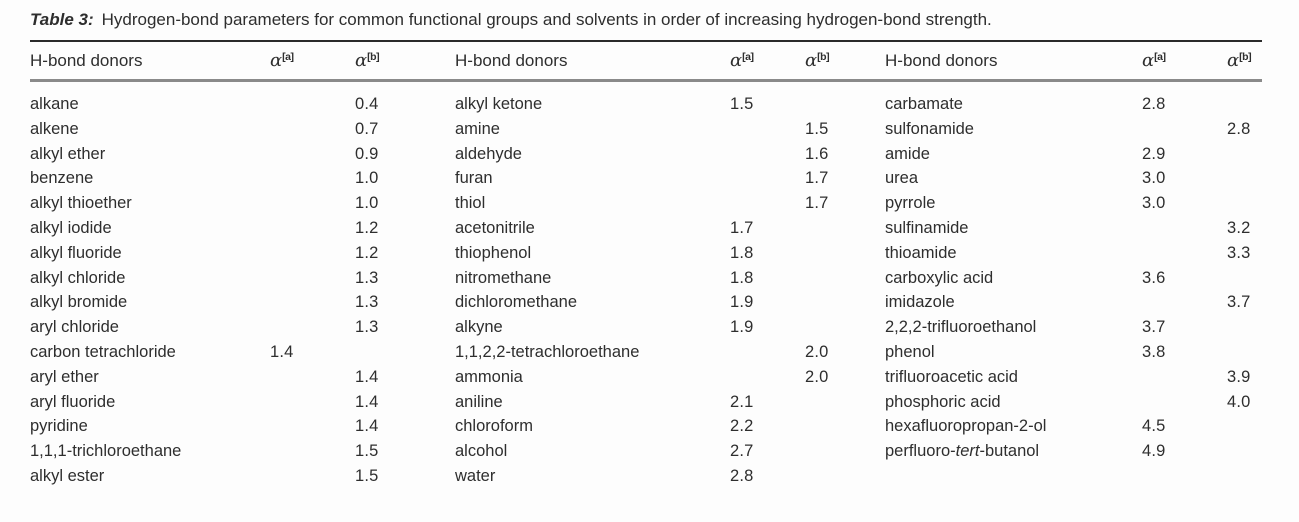  I want to click on alpha-a-value: 2.7, so click(742, 451).